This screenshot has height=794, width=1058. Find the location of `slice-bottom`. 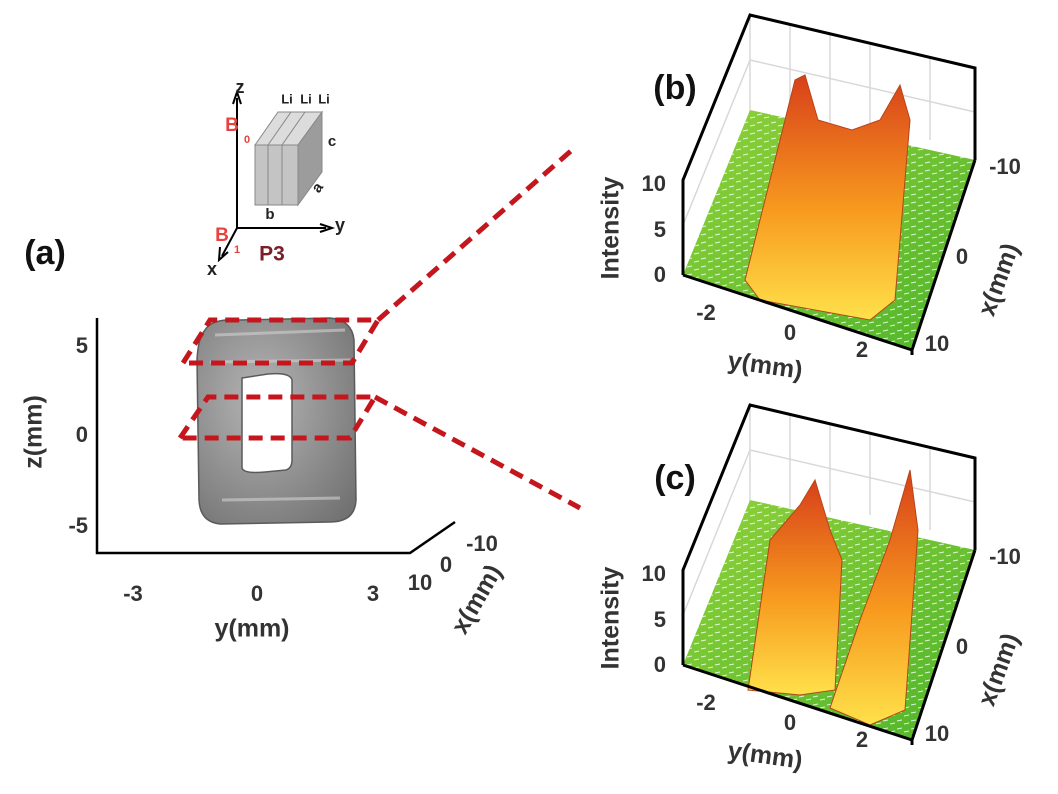

slice-bottom is located at coordinates (277, 417).